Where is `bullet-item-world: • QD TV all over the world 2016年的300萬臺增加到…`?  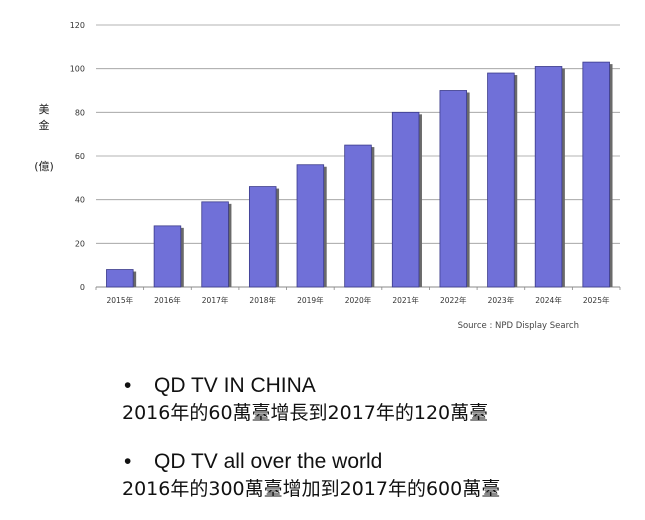 bullet-item-world: • QD TV all over the world 2016年的300萬臺增加到… is located at coordinates (372, 475).